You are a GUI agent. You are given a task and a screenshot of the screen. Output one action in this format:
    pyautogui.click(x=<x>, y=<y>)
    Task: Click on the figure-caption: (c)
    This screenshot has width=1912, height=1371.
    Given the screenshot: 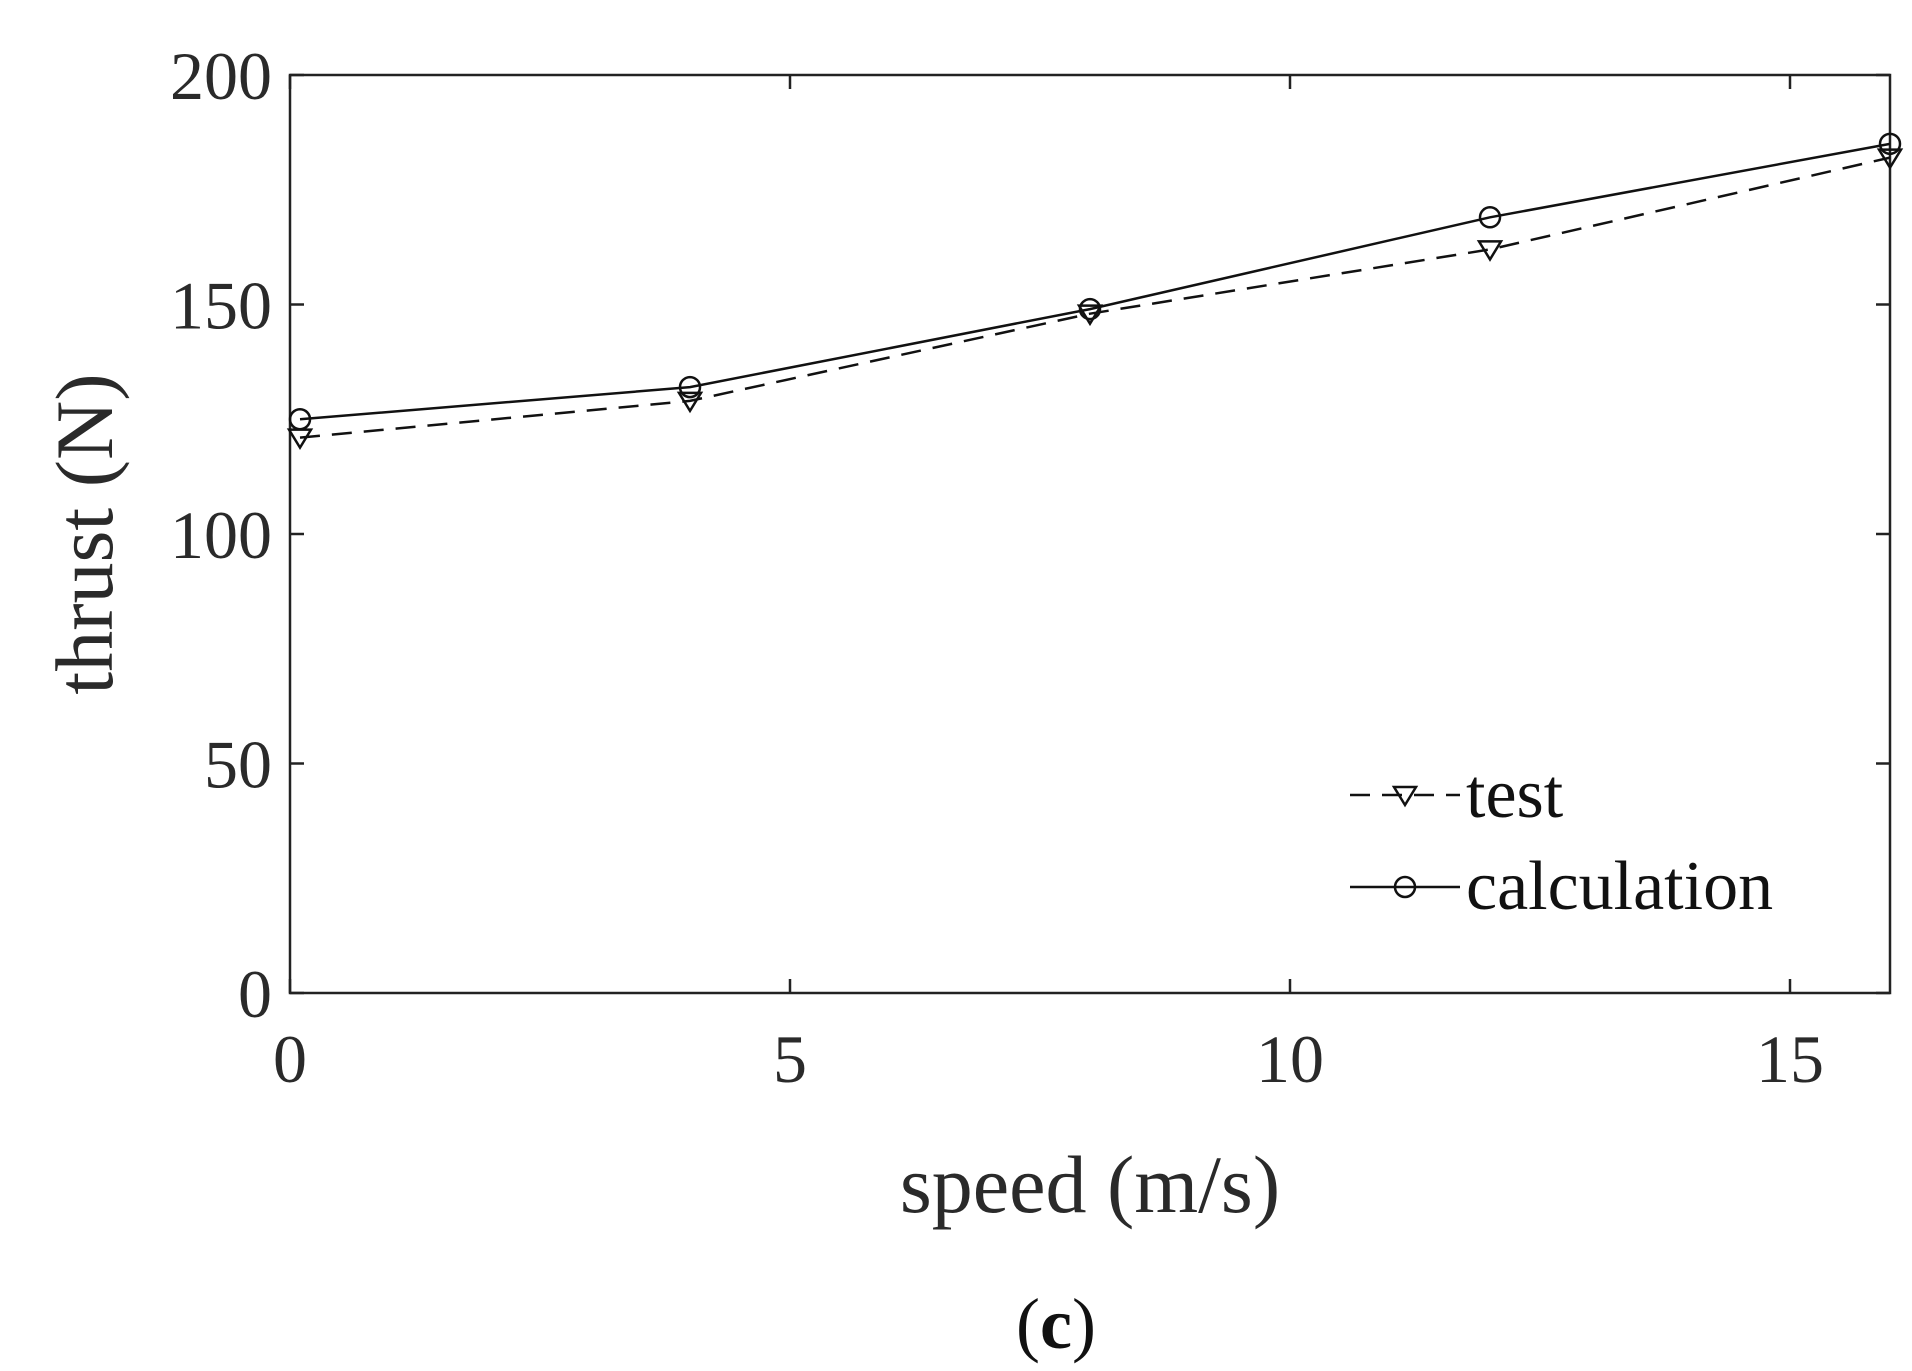 What is the action you would take?
    pyautogui.click(x=1056, y=1324)
    